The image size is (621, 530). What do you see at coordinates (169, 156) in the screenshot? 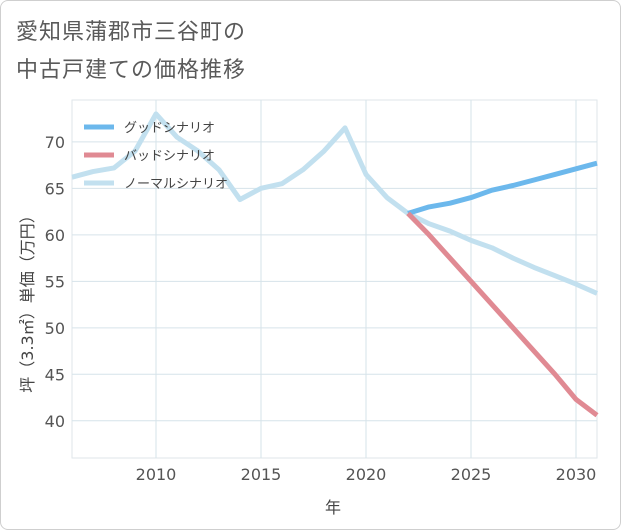
I see `legend-label-bad: バッドシナリオ` at bounding box center [169, 156].